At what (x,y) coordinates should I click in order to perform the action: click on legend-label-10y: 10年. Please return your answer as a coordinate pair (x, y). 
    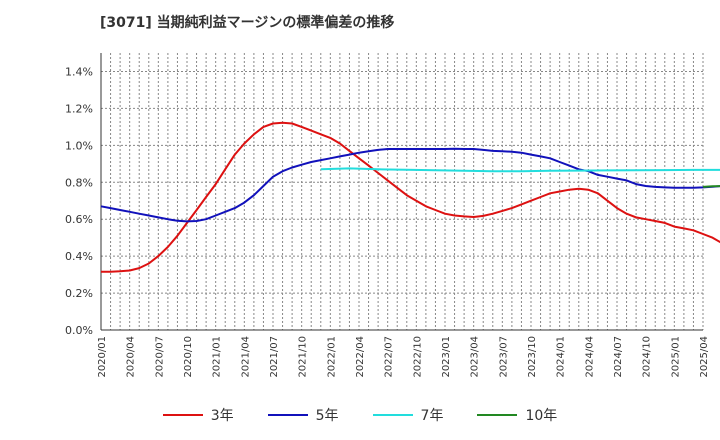
    Looking at the image, I should click on (541, 416).